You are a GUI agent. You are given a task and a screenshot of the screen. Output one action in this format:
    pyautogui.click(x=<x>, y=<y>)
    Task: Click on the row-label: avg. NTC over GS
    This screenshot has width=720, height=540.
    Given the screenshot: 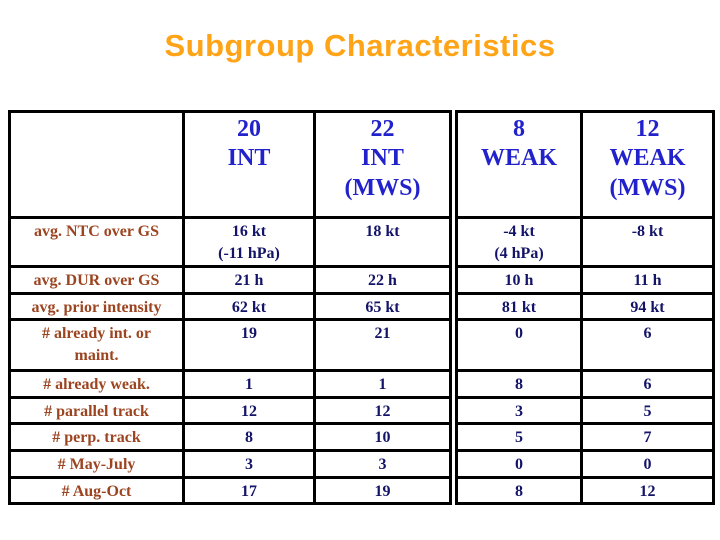 What is the action you would take?
    pyautogui.click(x=96, y=242)
    